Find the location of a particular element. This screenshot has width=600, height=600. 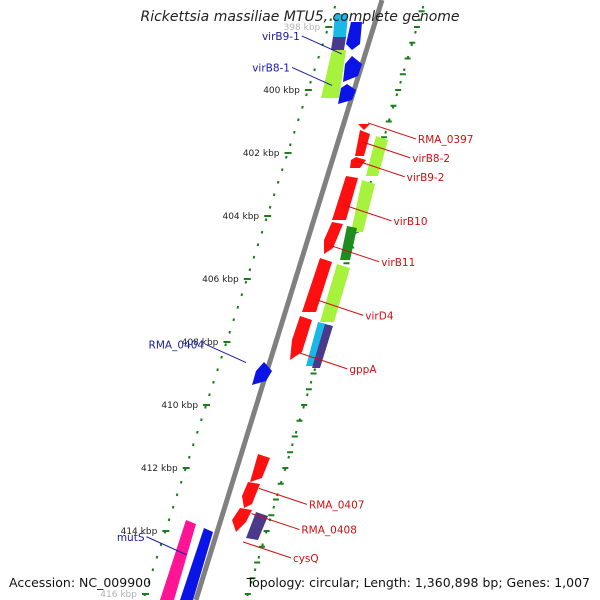

gene-darkgreen-virB11 is located at coordinates (348, 243).